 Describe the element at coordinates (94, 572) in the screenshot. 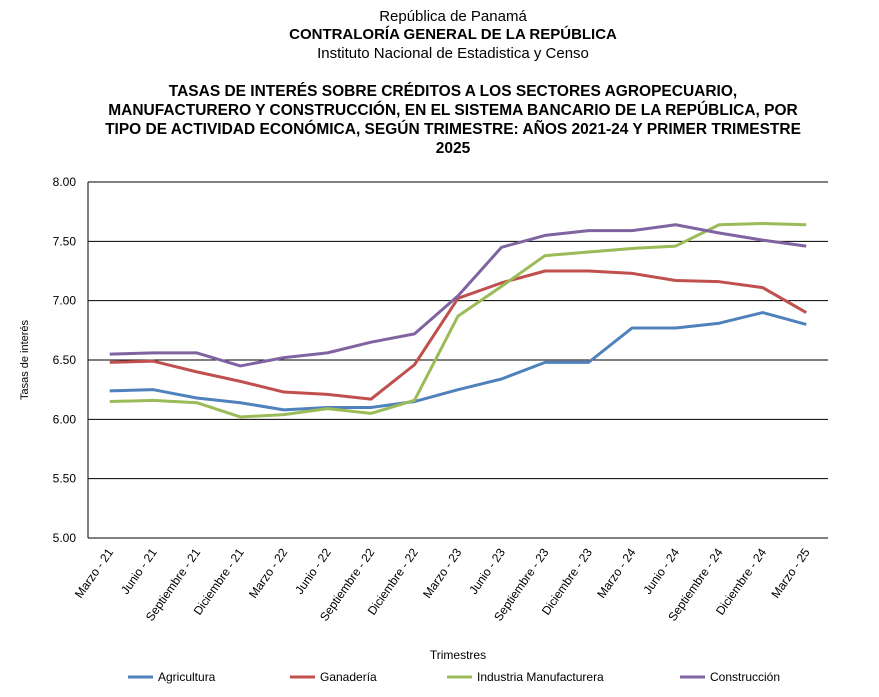

I see `x-tick-label: Marzo - 21` at that location.